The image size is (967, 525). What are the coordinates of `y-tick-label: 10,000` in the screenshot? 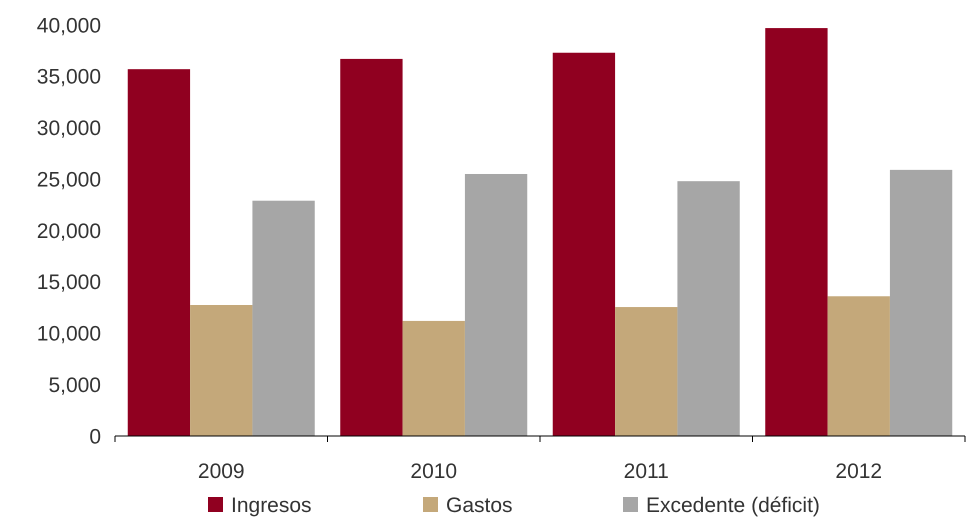 It's located at (68, 334).